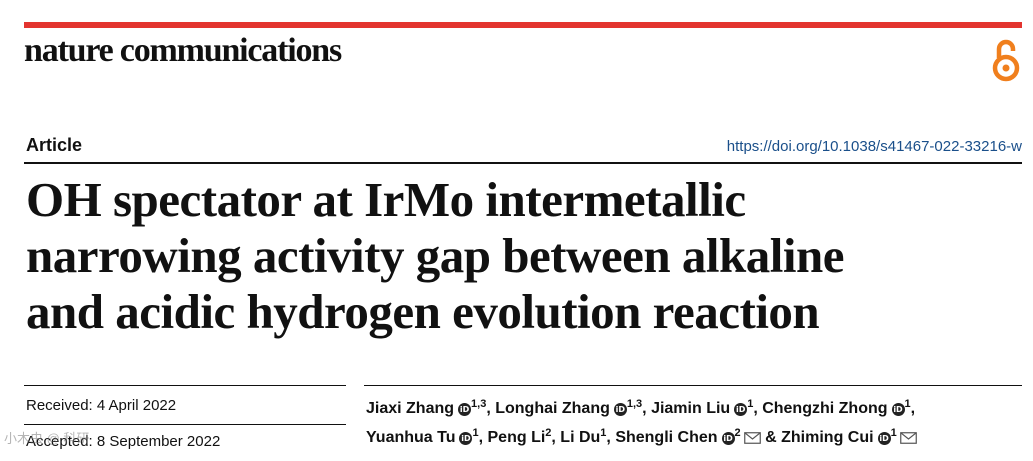  What do you see at coordinates (523, 25) in the screenshot?
I see `header-accent-bar` at bounding box center [523, 25].